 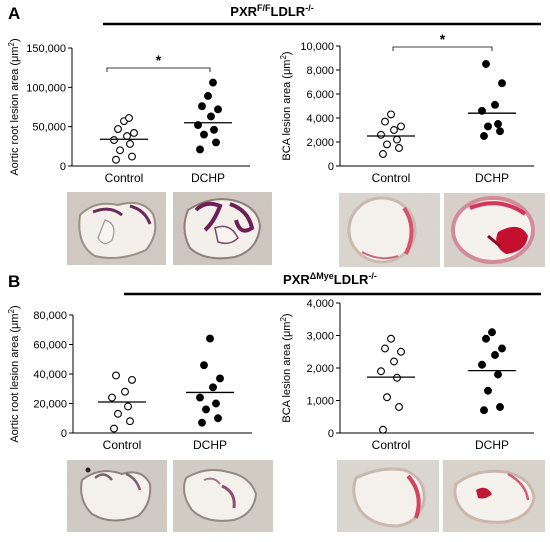 I want to click on y-tick-label: 50,000, so click(x=49, y=128).